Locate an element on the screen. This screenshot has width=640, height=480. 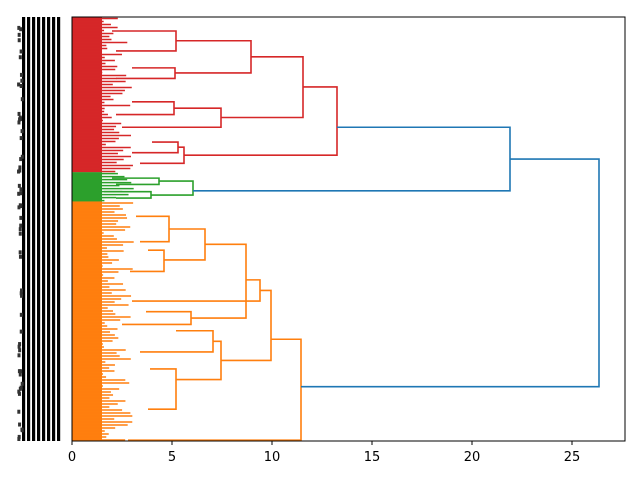
leaf-labels is located at coordinates (39, 229).